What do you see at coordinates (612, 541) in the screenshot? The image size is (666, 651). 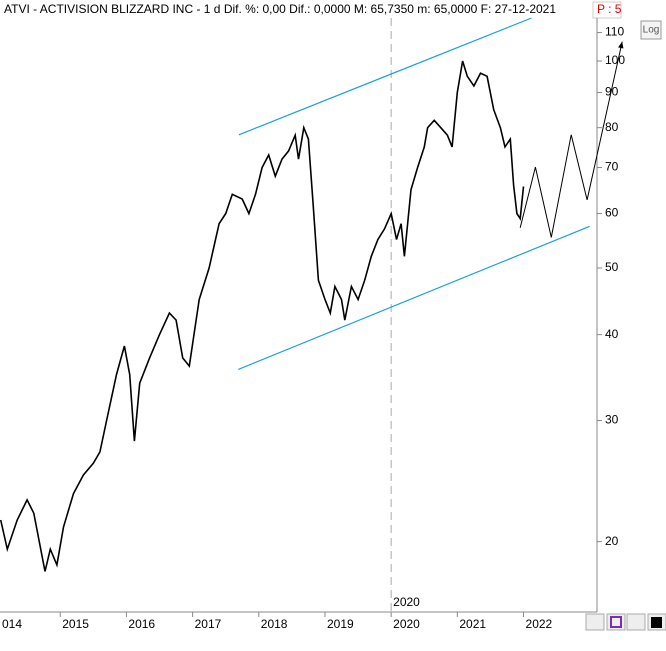 I see `y-tick-label: 20` at bounding box center [612, 541].